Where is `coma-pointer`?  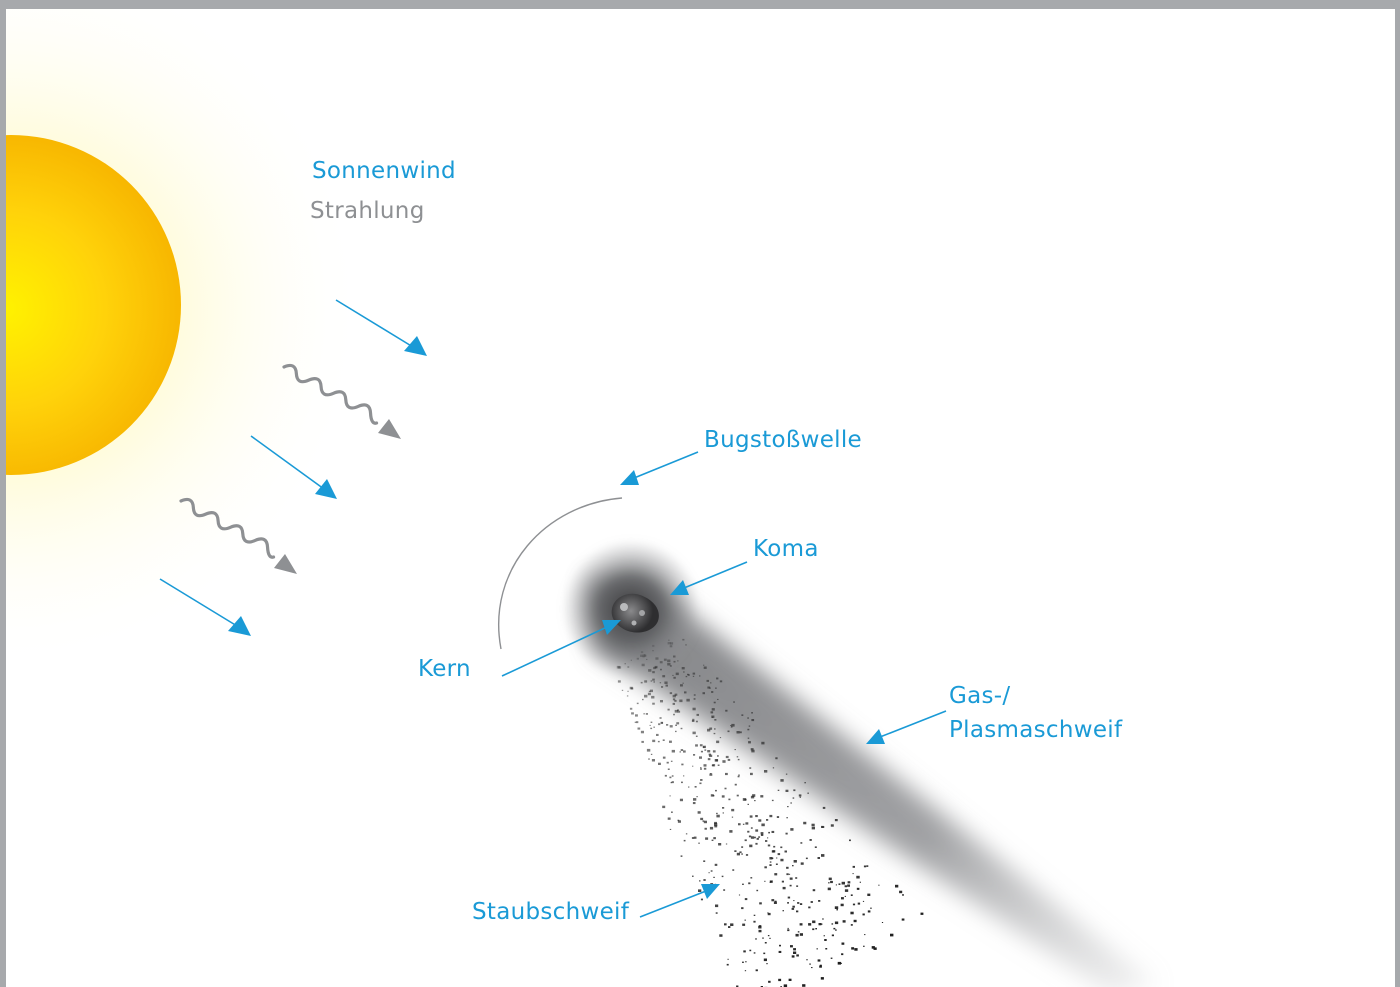 coma-pointer is located at coordinates (715, 575).